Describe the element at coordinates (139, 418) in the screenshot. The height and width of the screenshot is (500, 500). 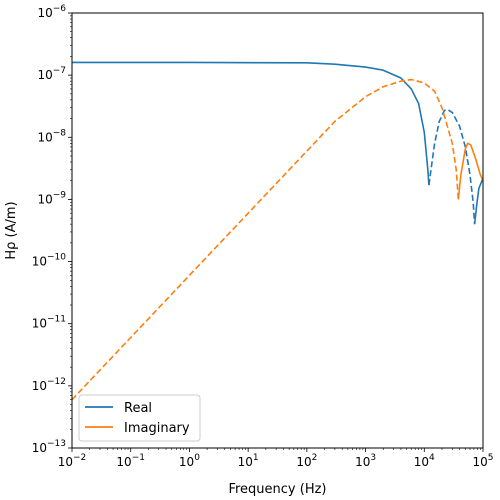
I see `legend: Real Imaginary` at that location.